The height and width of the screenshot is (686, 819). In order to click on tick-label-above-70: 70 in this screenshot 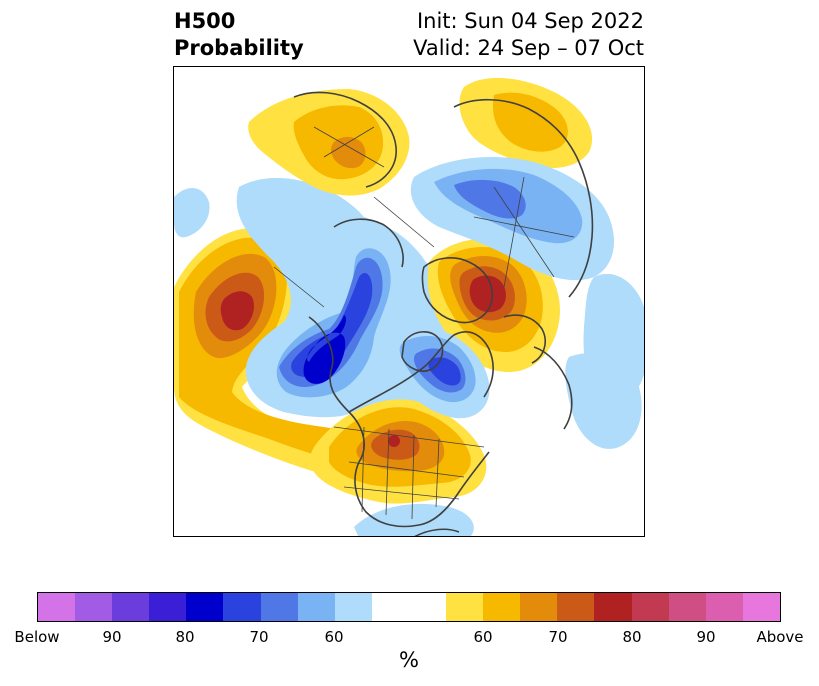, I will do `click(558, 637)`.